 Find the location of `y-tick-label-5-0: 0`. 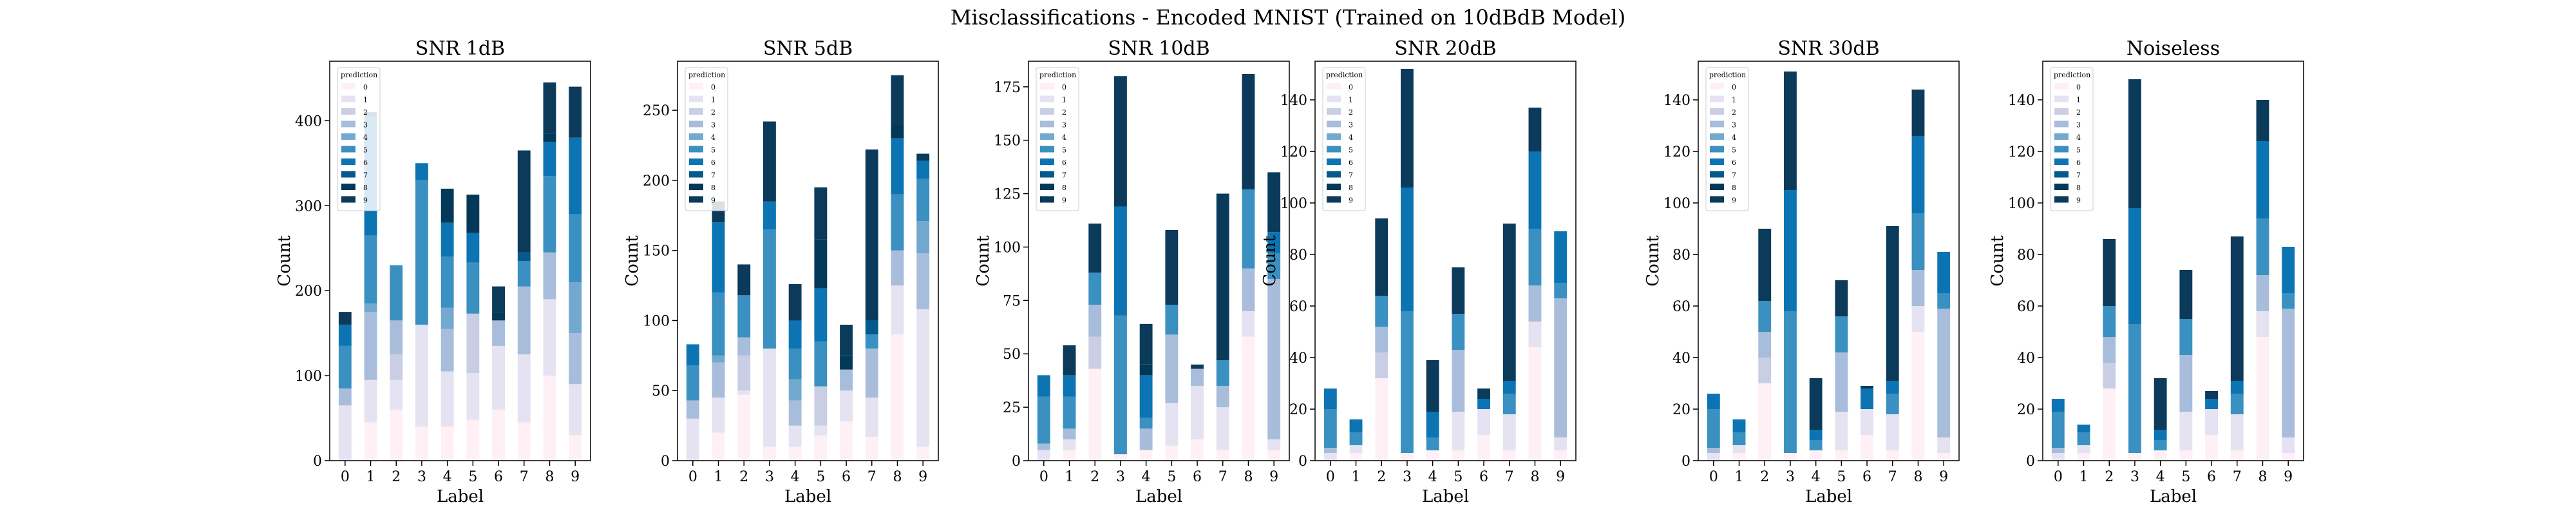

y-tick-label-5-0: 0 is located at coordinates (2030, 462).